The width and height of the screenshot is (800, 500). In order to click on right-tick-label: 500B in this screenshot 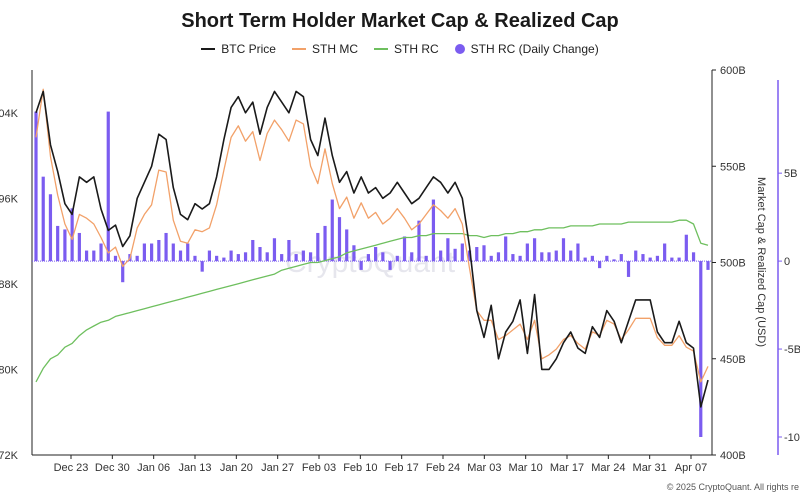, I will do `click(733, 264)`.